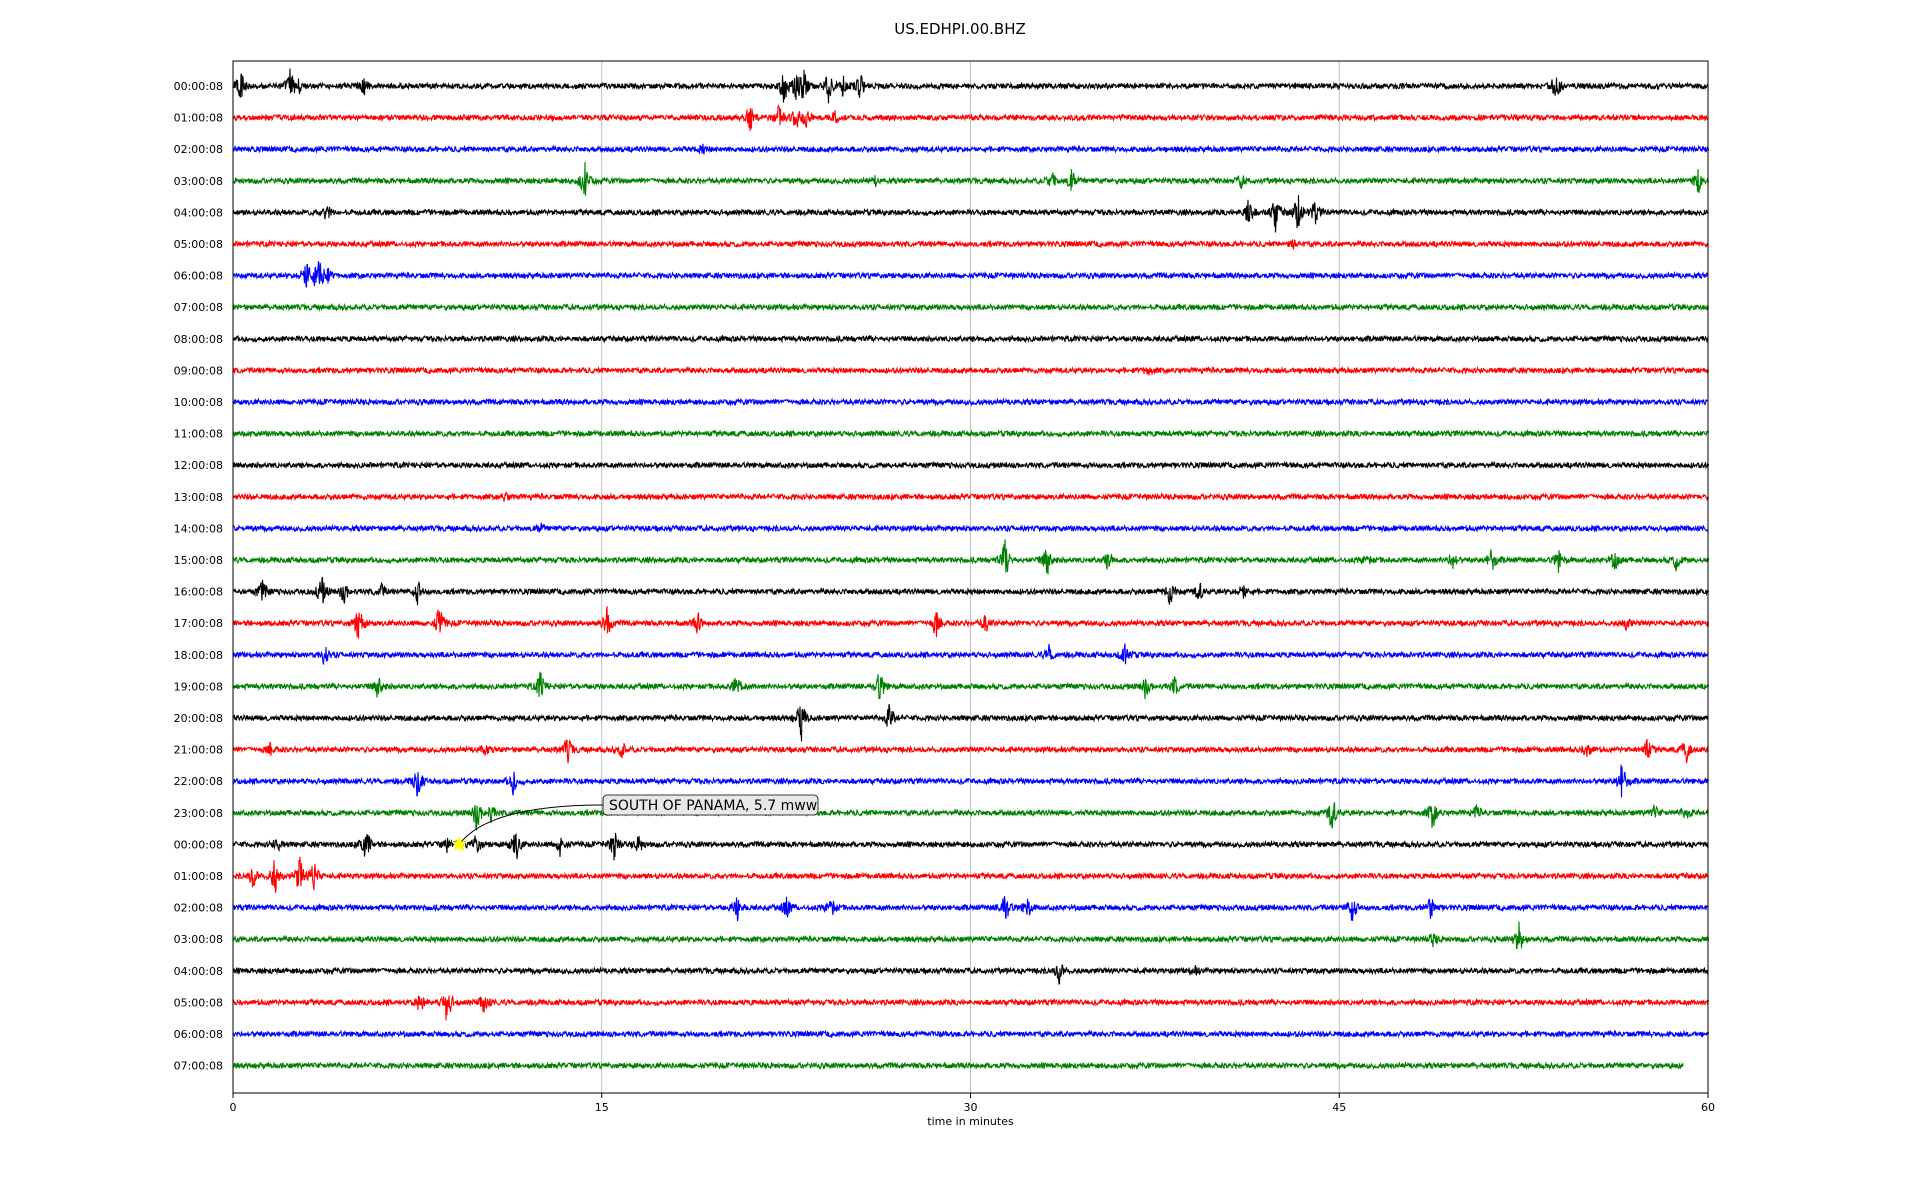 The image size is (1920, 1200). Describe the element at coordinates (1339, 1107) in the screenshot. I see `x-tick-label: 45` at that location.